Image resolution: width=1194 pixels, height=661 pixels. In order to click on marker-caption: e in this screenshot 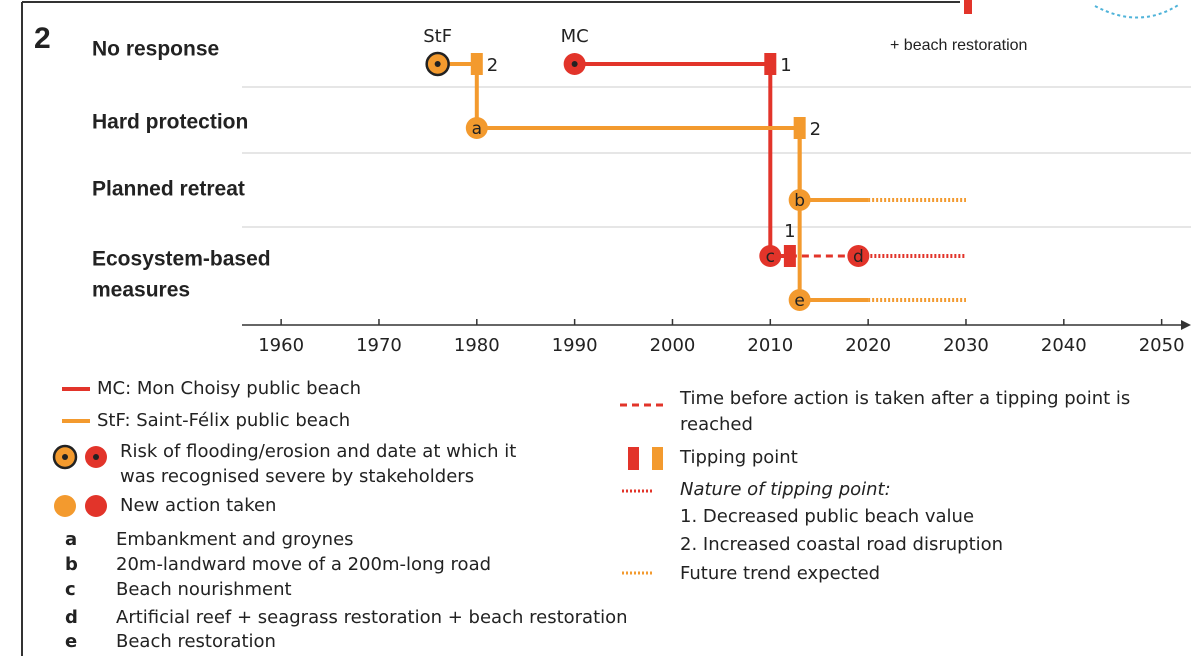, I will do `click(799, 301)`.